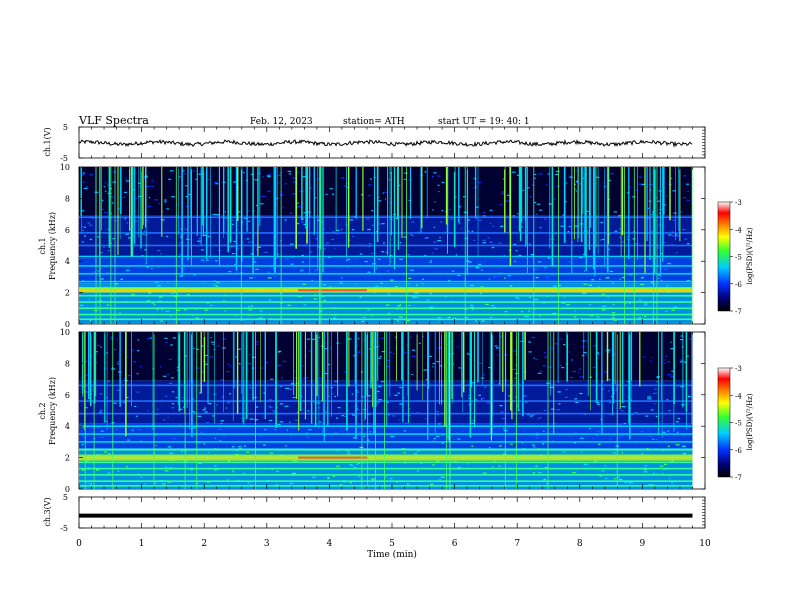 This screenshot has width=792, height=612. What do you see at coordinates (386, 442) in the screenshot?
I see `ch2-spectrogram-emission-band` at bounding box center [386, 442].